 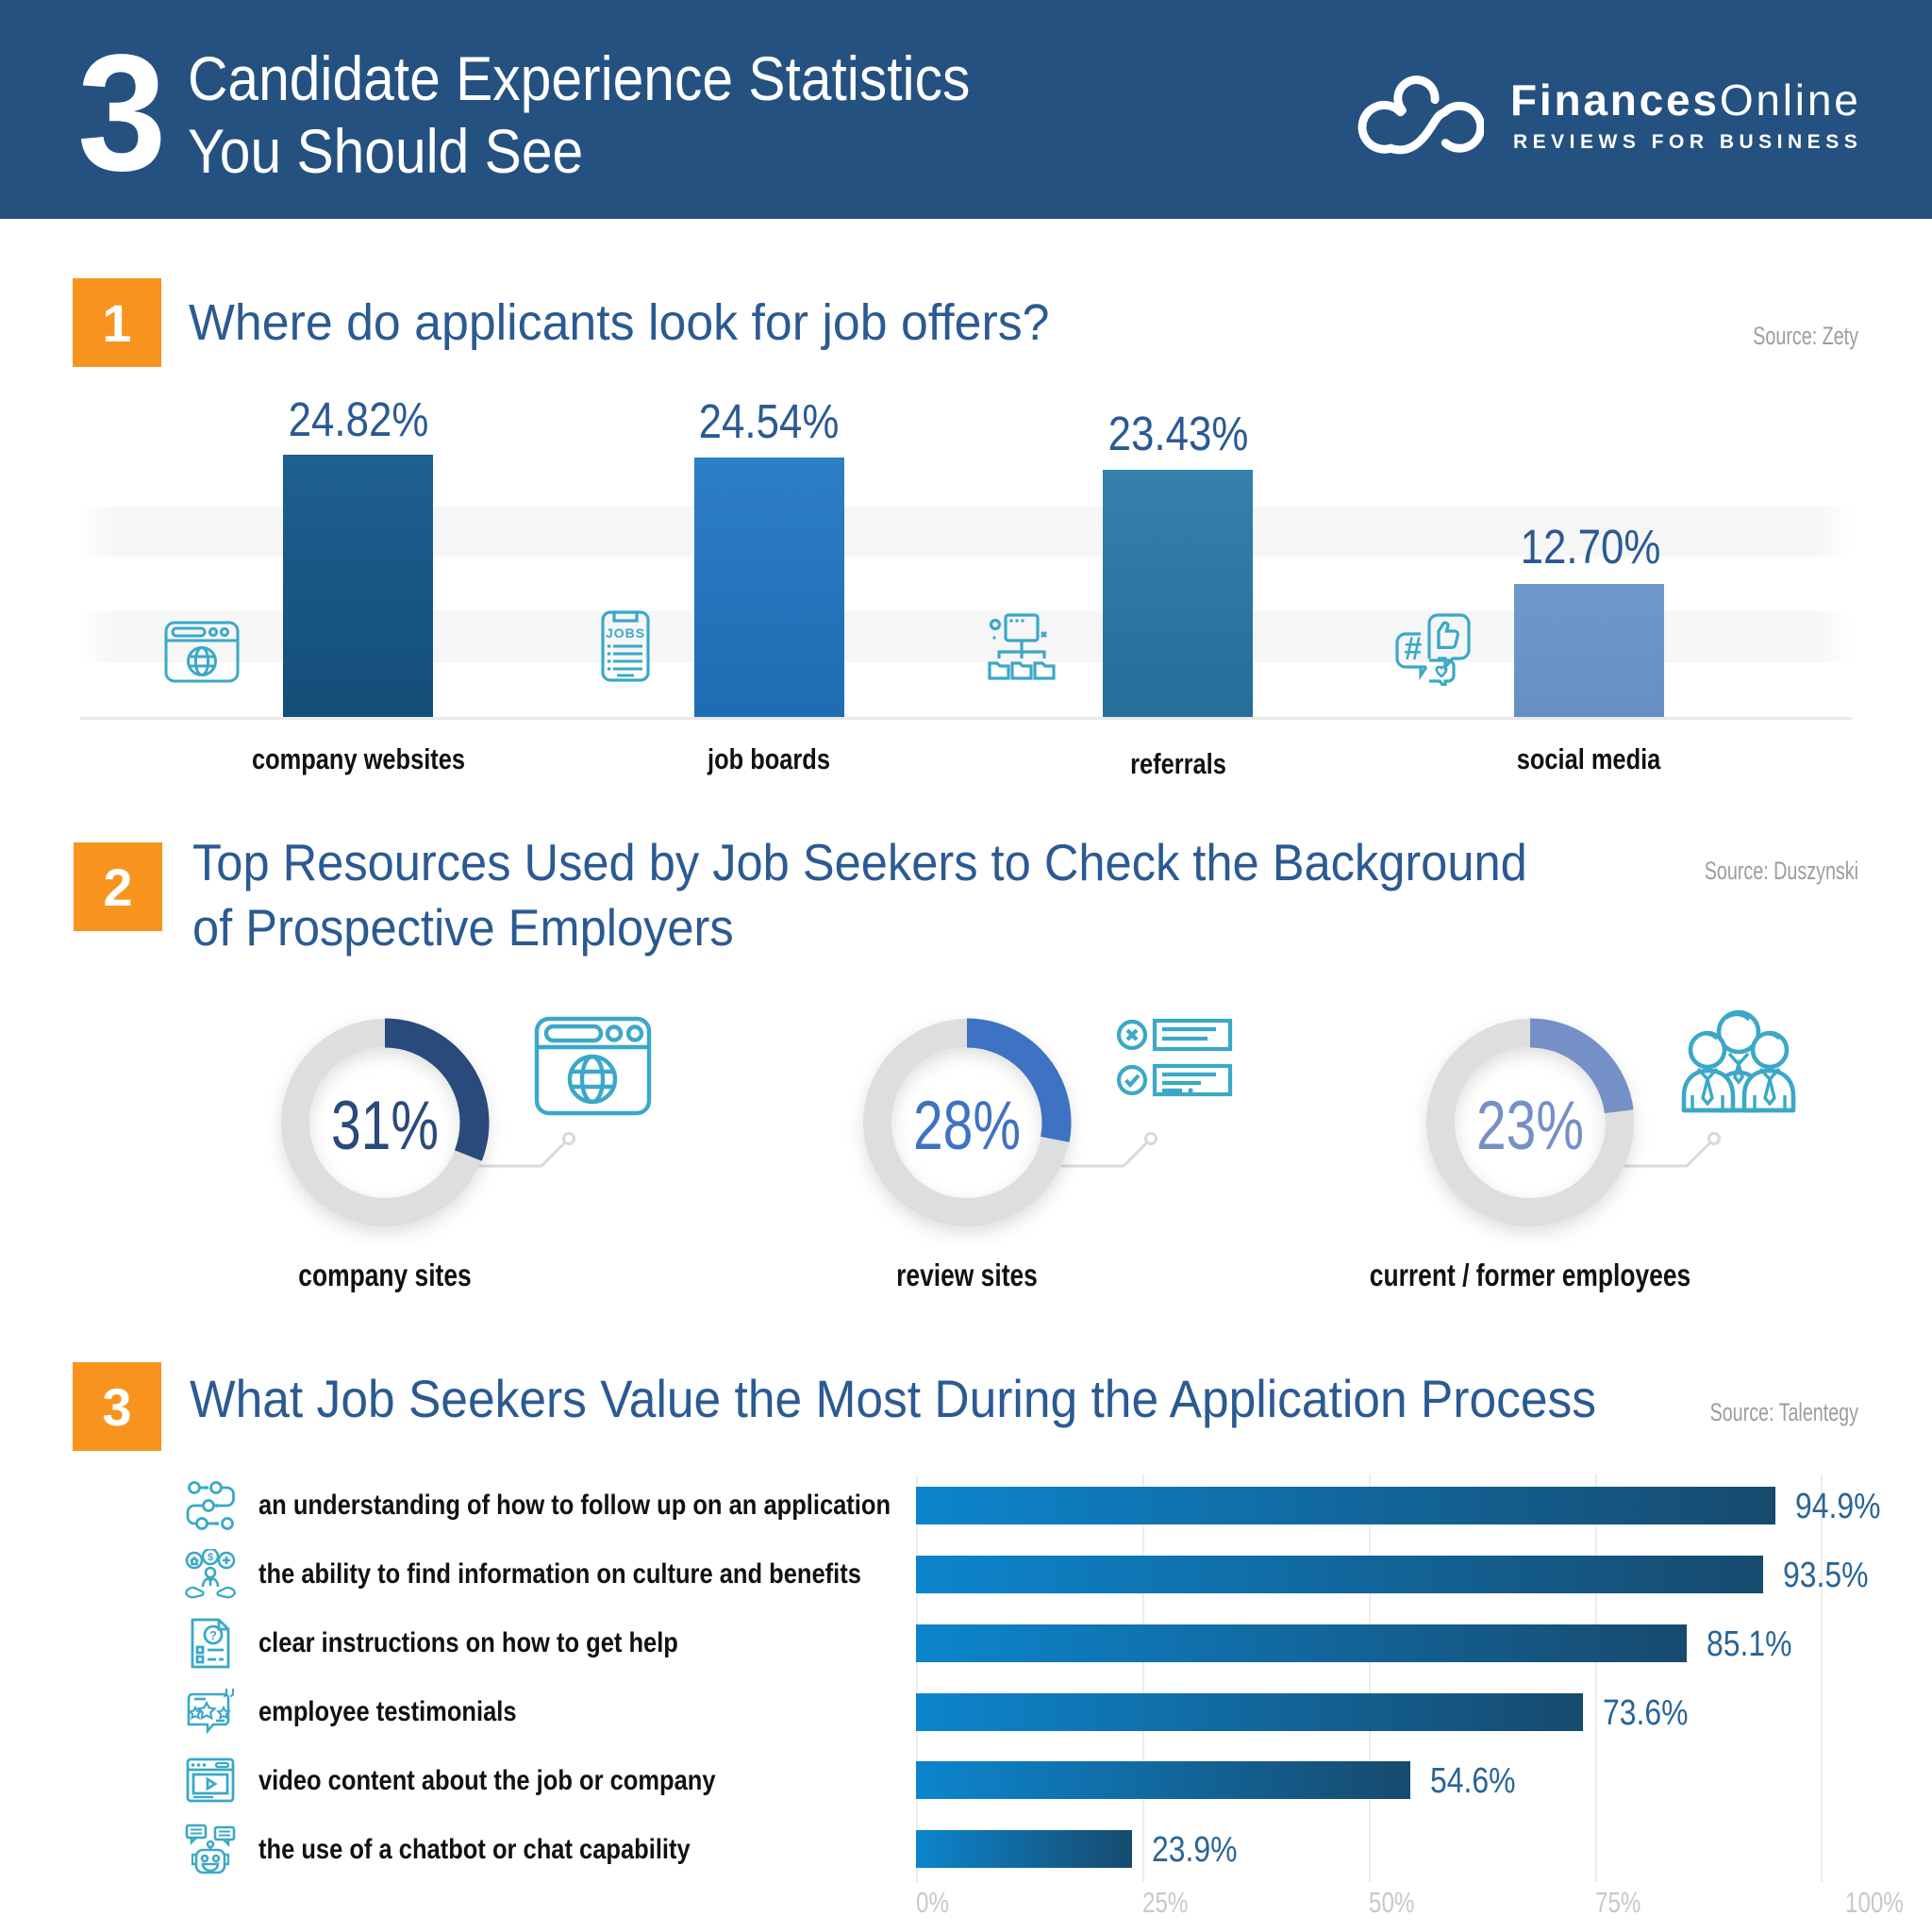 I want to click on svg-text: 31%, so click(x=385, y=1126).